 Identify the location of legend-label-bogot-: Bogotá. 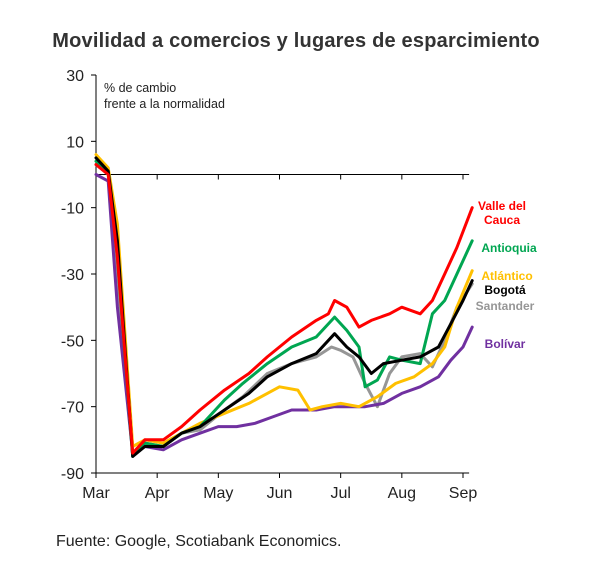
(505, 290).